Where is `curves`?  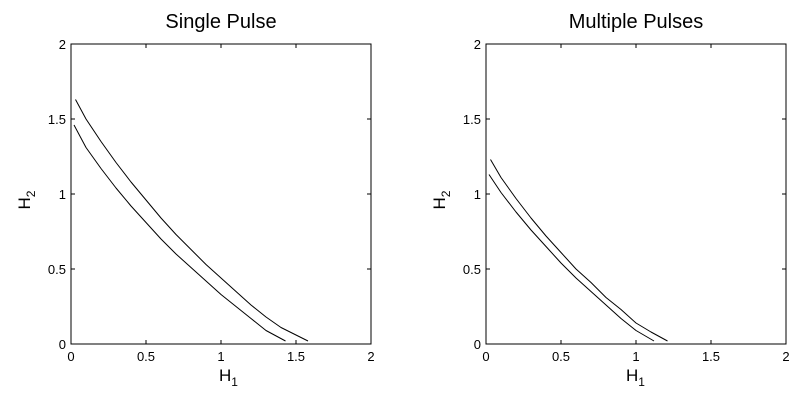
curves is located at coordinates (578, 250).